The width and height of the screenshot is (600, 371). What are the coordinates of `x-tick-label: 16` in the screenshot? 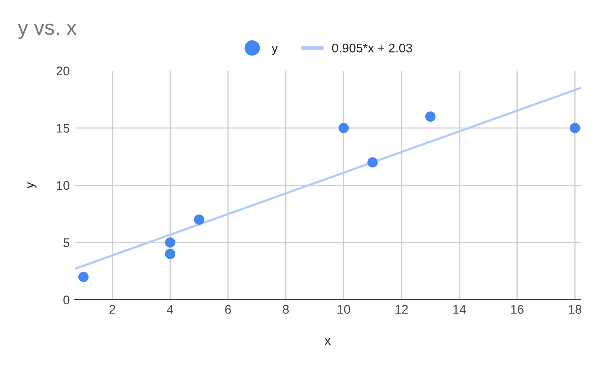 It's located at (517, 309).